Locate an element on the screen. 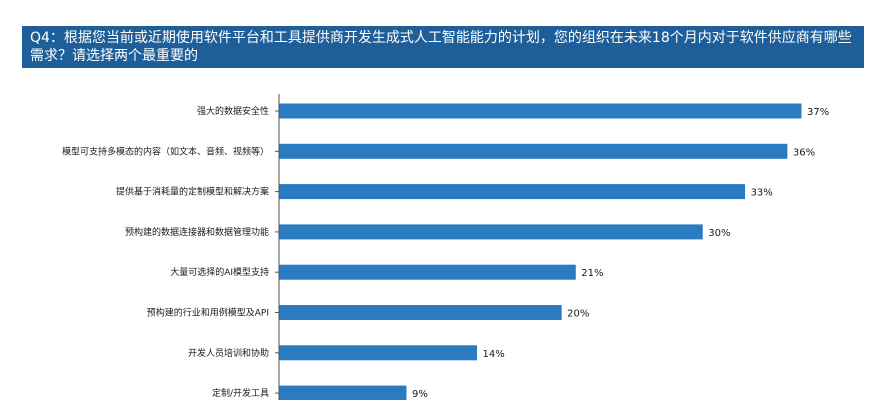  value-label: 36% is located at coordinates (804, 152).